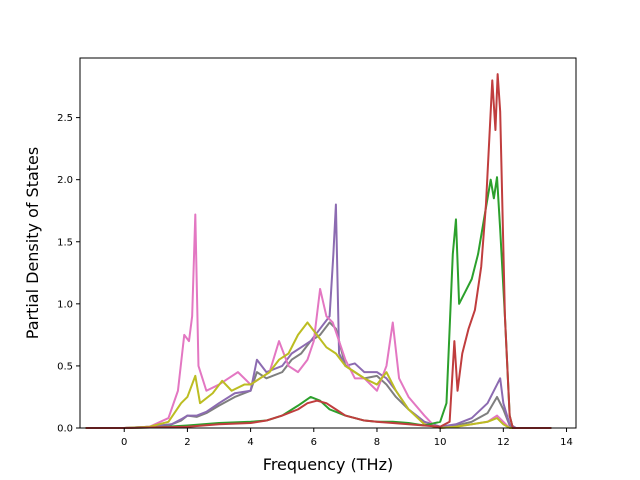 This screenshot has height=480, width=640. Describe the element at coordinates (503, 442) in the screenshot. I see `x-tick-label: 12` at that location.